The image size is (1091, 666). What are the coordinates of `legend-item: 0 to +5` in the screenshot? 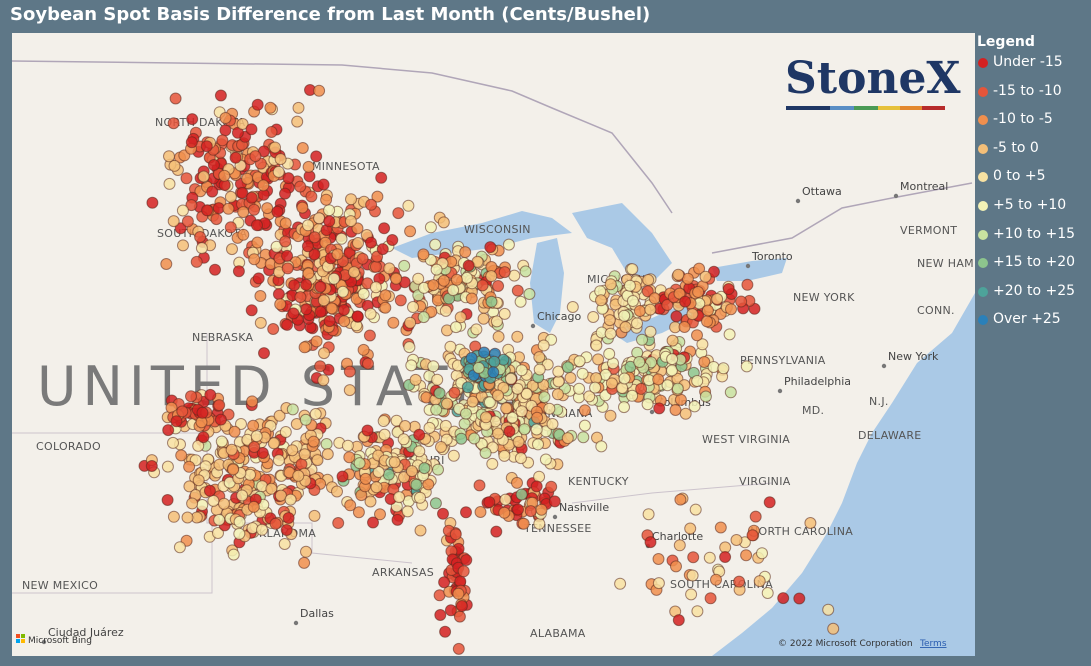 It's located at (1033, 182).